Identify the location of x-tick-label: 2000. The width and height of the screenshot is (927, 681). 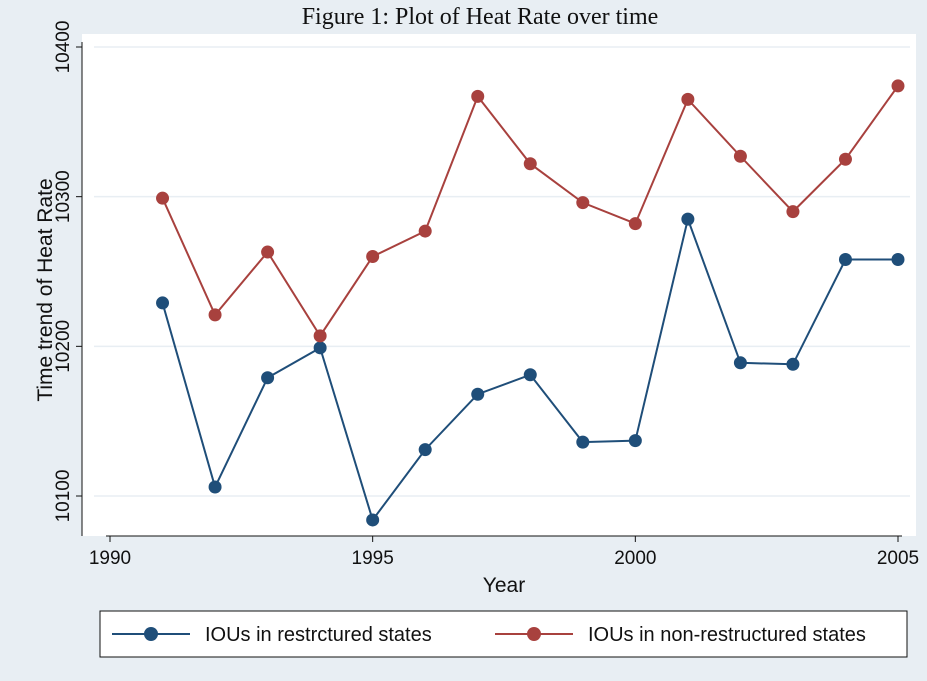
(635, 558).